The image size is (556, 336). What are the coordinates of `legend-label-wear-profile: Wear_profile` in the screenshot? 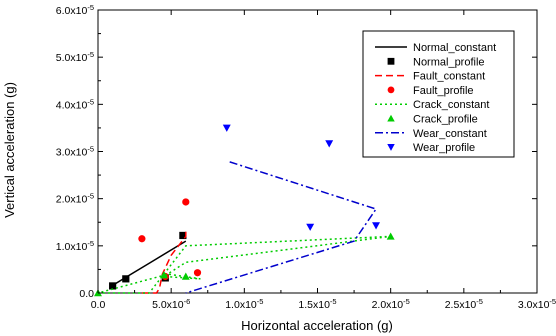 It's located at (444, 148).